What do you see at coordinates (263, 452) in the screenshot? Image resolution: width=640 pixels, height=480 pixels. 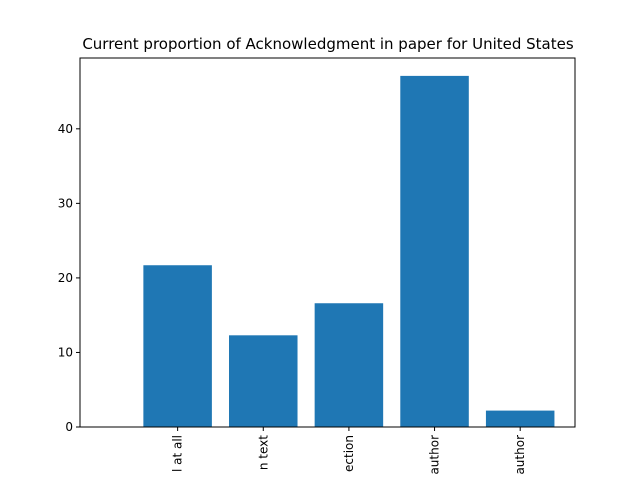 I see `x-tick-label: n text` at bounding box center [263, 452].